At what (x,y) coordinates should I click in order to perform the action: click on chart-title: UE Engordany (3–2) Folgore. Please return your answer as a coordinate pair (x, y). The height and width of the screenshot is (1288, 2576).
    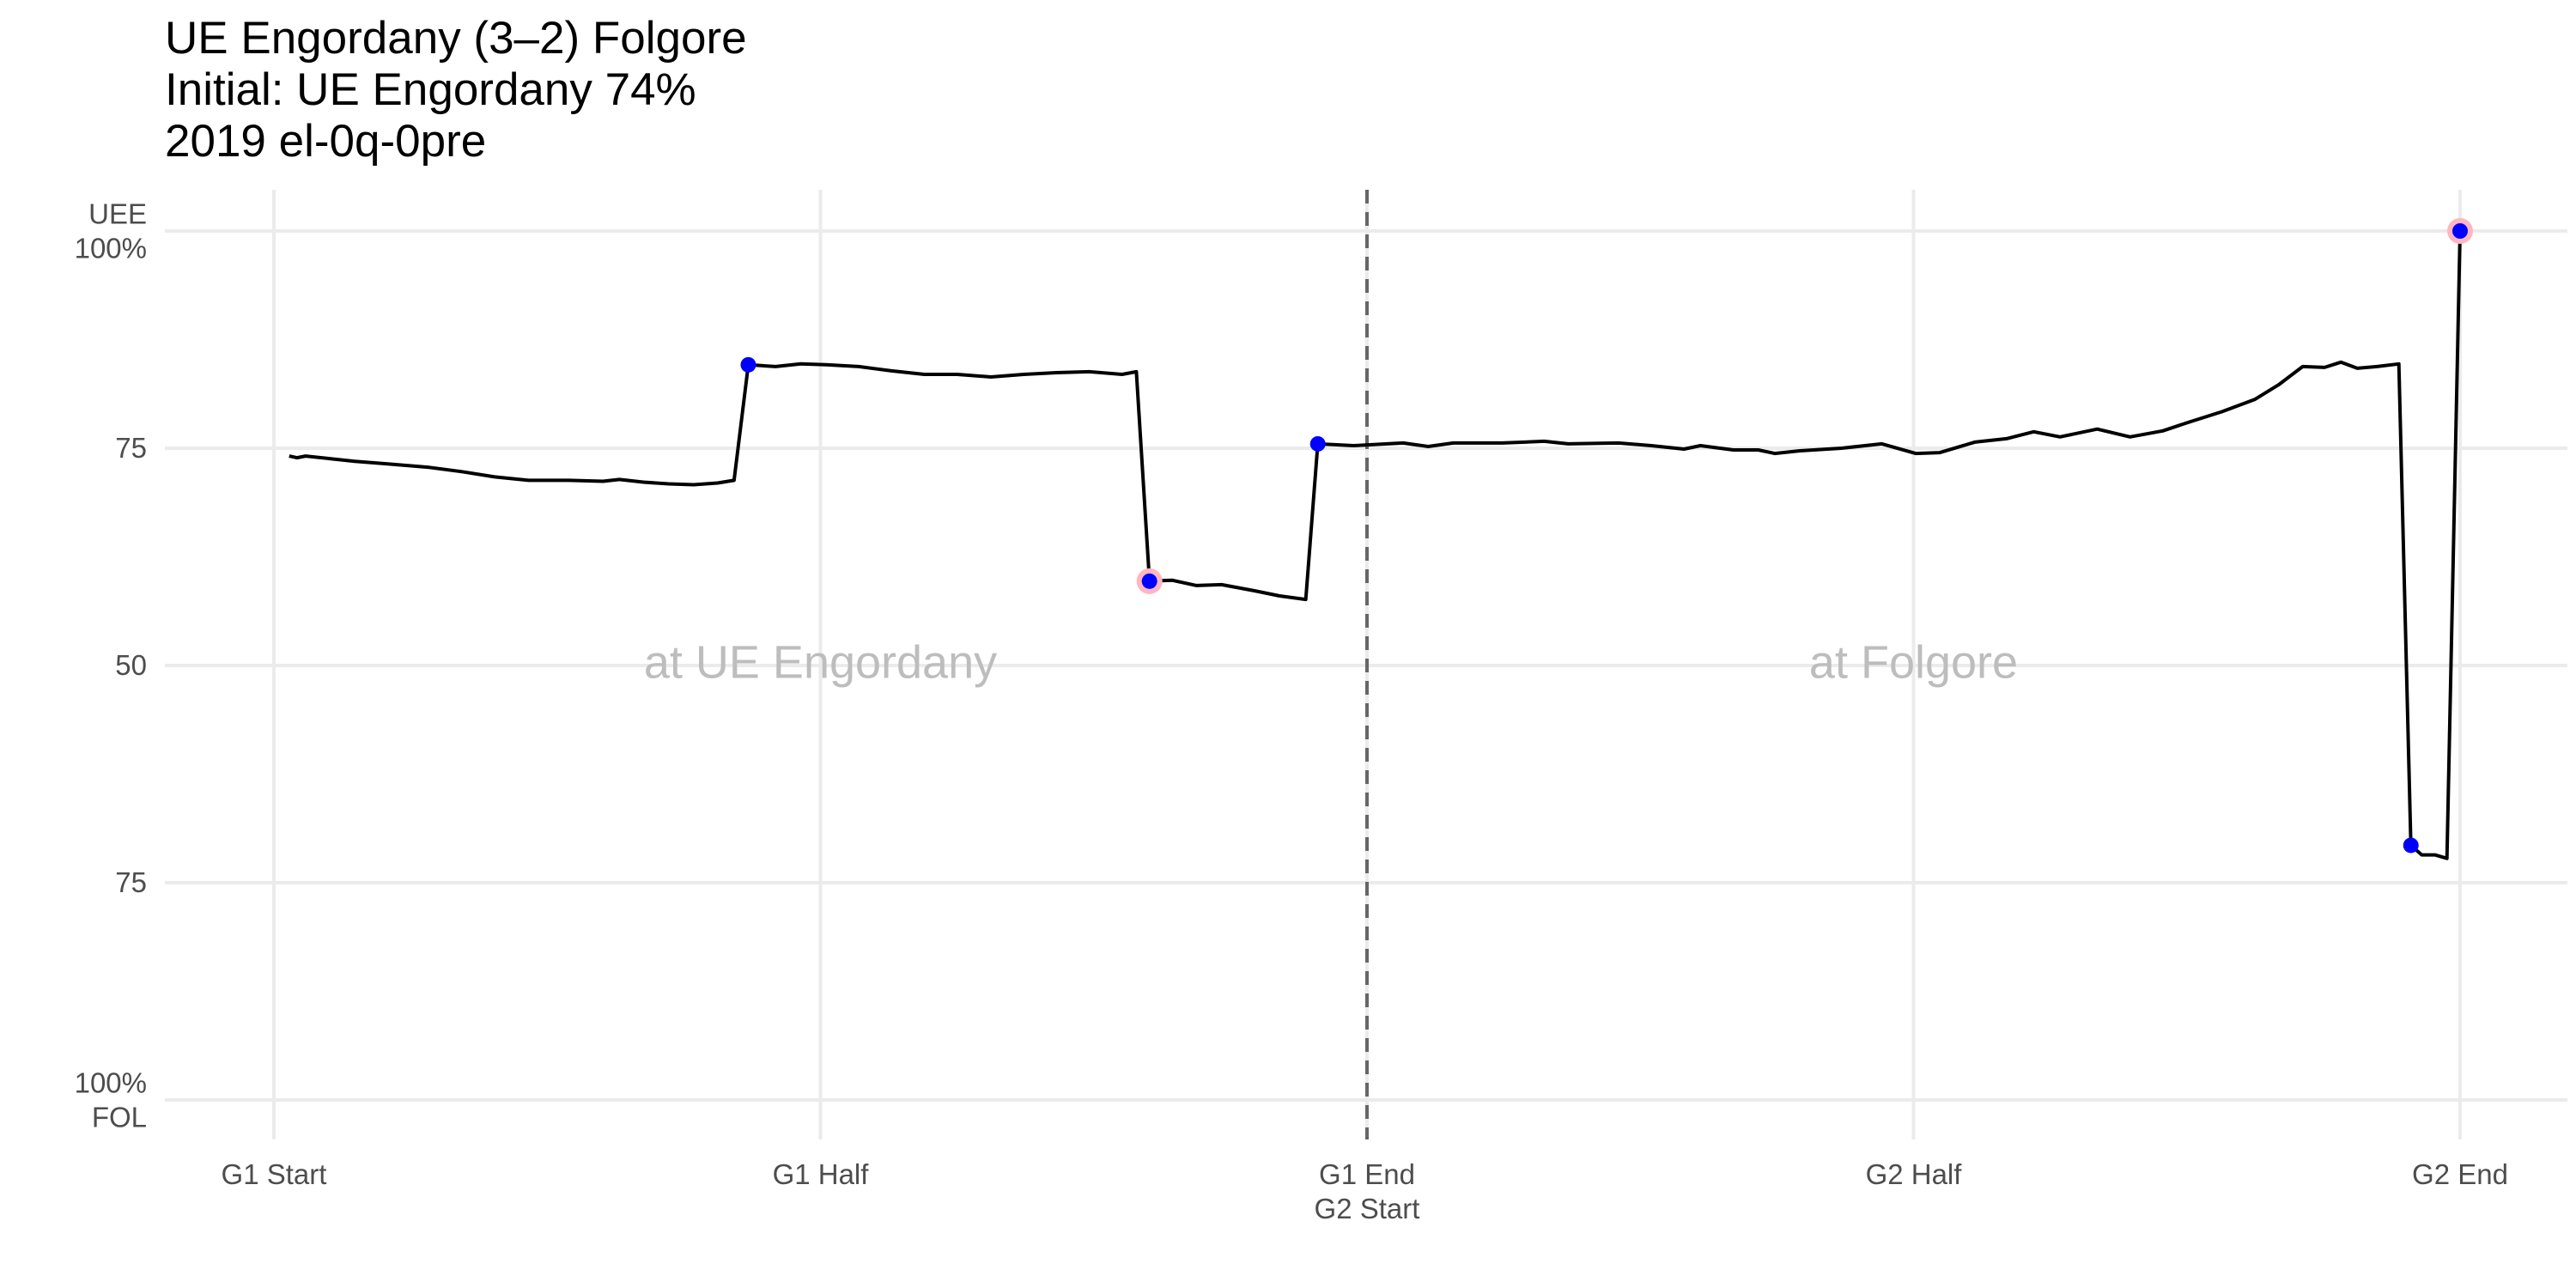
    Looking at the image, I should click on (456, 38).